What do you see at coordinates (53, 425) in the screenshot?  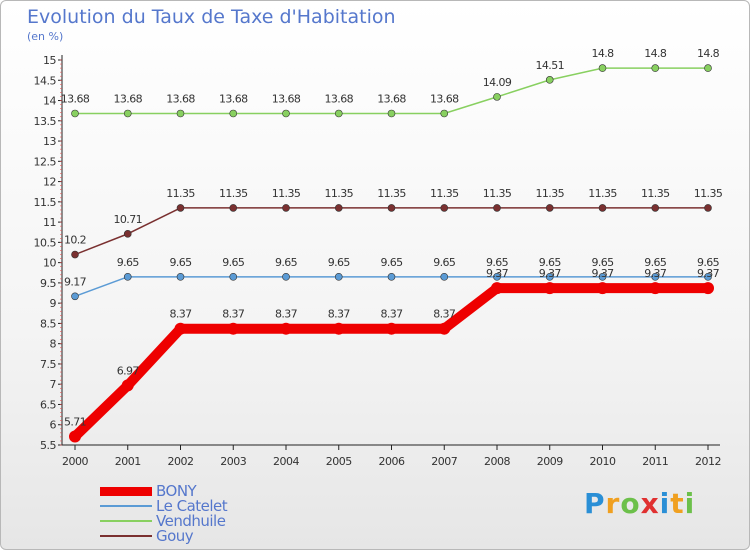 I see `y-tick-label: 6` at bounding box center [53, 425].